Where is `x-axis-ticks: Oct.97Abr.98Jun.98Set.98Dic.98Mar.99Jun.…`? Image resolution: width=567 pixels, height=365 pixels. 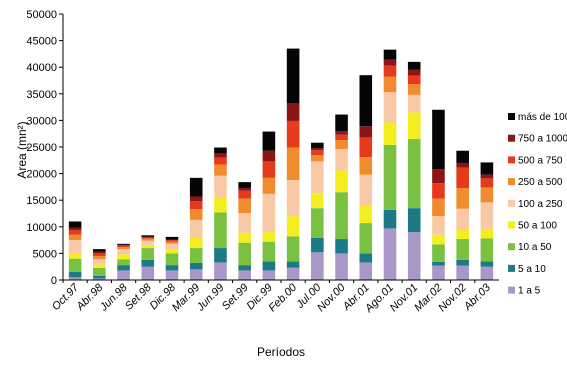 x-axis-ticks: Oct.97Abr.98Jun.98Set.98Dic.98Mar.99Jun.… is located at coordinates (272, 297).